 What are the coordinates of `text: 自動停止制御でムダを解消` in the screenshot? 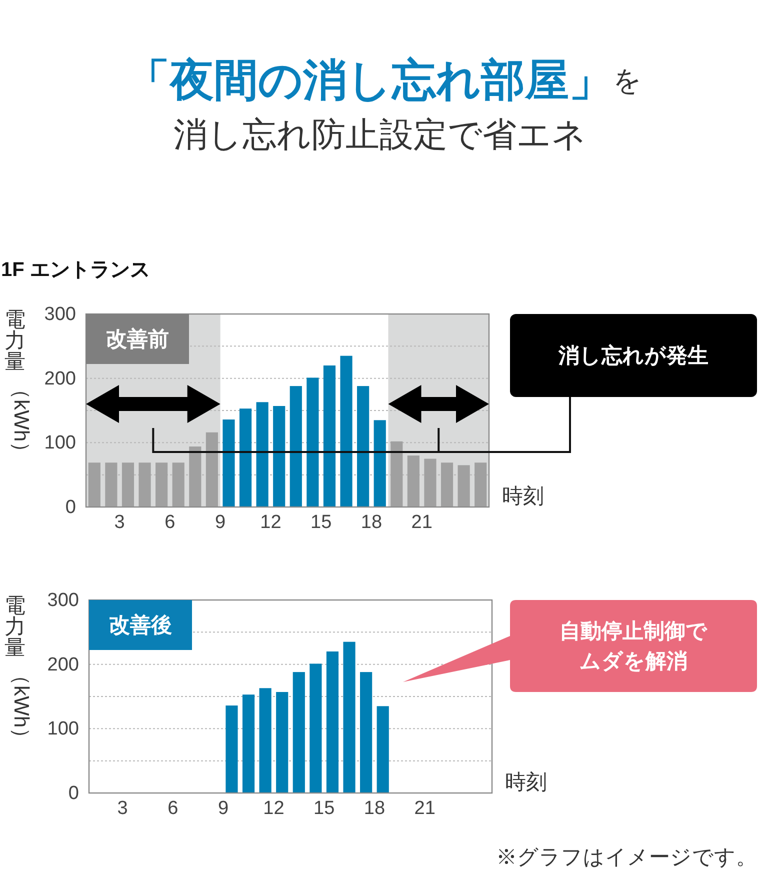 It's located at (634, 646).